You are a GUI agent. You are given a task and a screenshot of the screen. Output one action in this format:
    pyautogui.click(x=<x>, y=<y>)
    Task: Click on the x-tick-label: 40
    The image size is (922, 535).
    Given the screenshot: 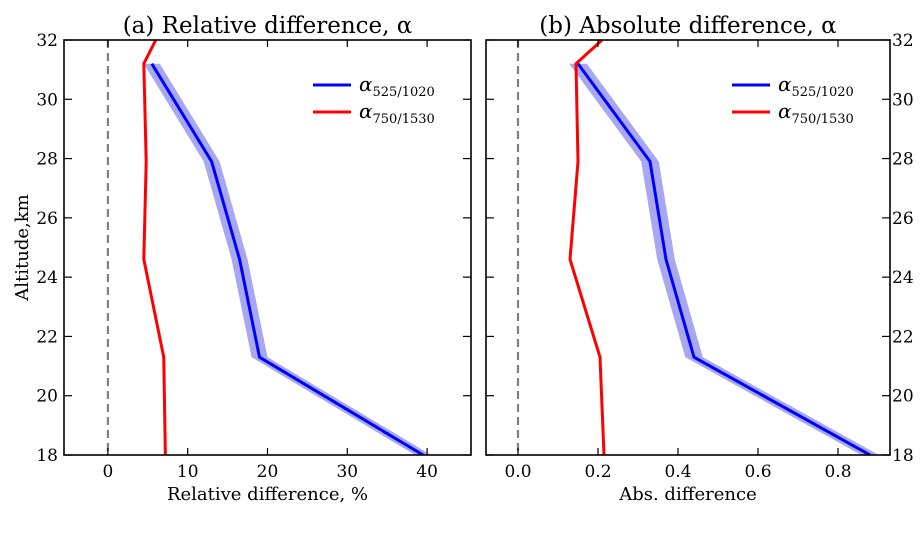 What is the action you would take?
    pyautogui.click(x=427, y=472)
    